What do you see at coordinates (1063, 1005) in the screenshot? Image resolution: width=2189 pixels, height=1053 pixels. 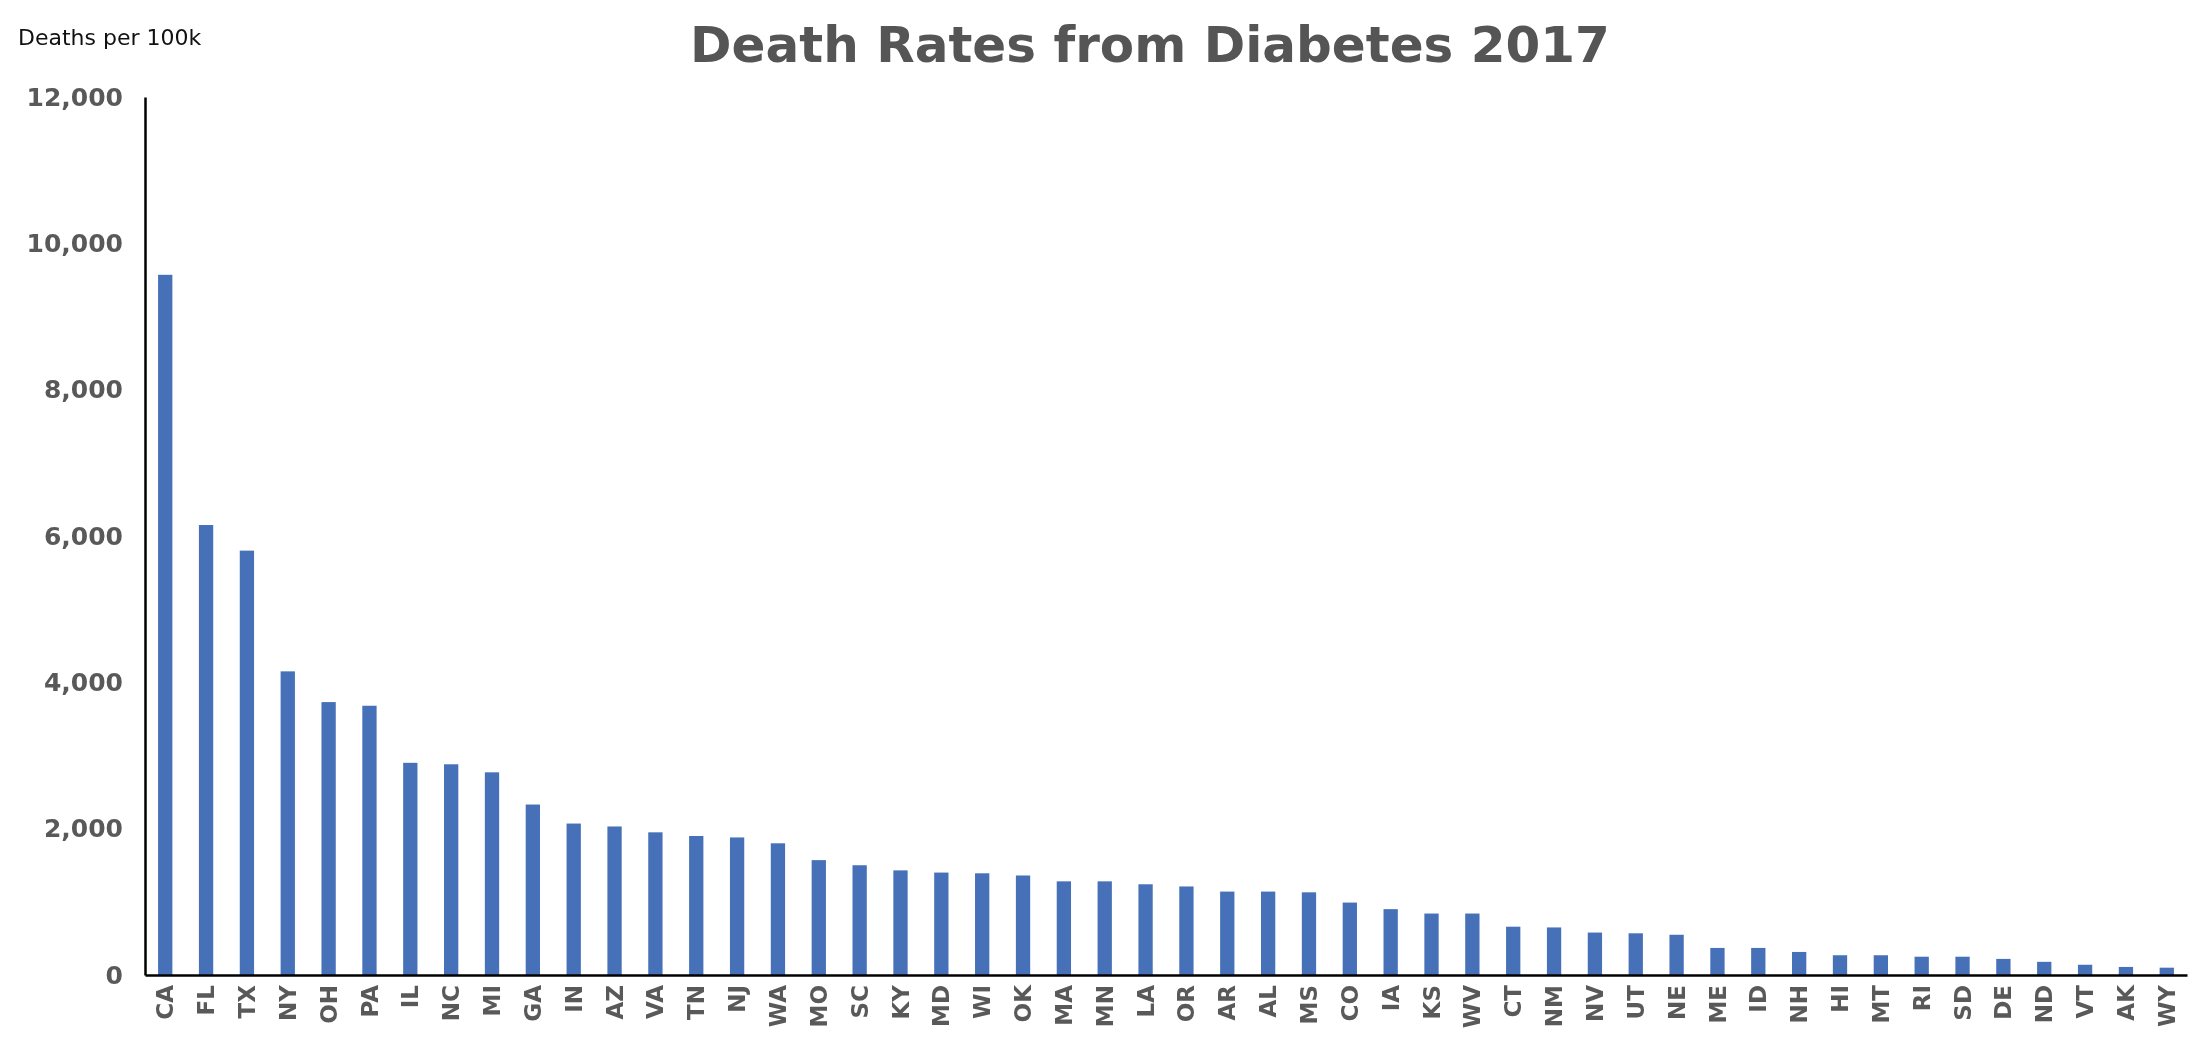 I see `x-tick-label: MA` at bounding box center [1063, 1005].